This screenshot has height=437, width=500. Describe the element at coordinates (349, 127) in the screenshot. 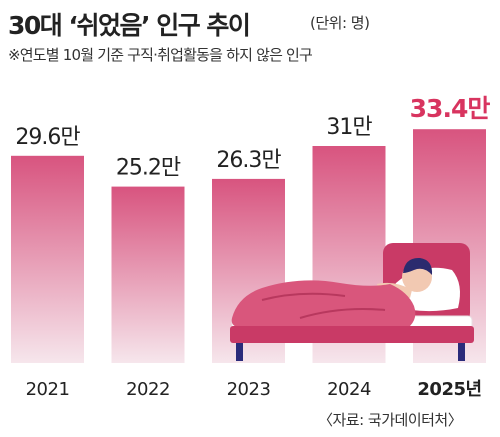

I see `value-label: 31만` at that location.